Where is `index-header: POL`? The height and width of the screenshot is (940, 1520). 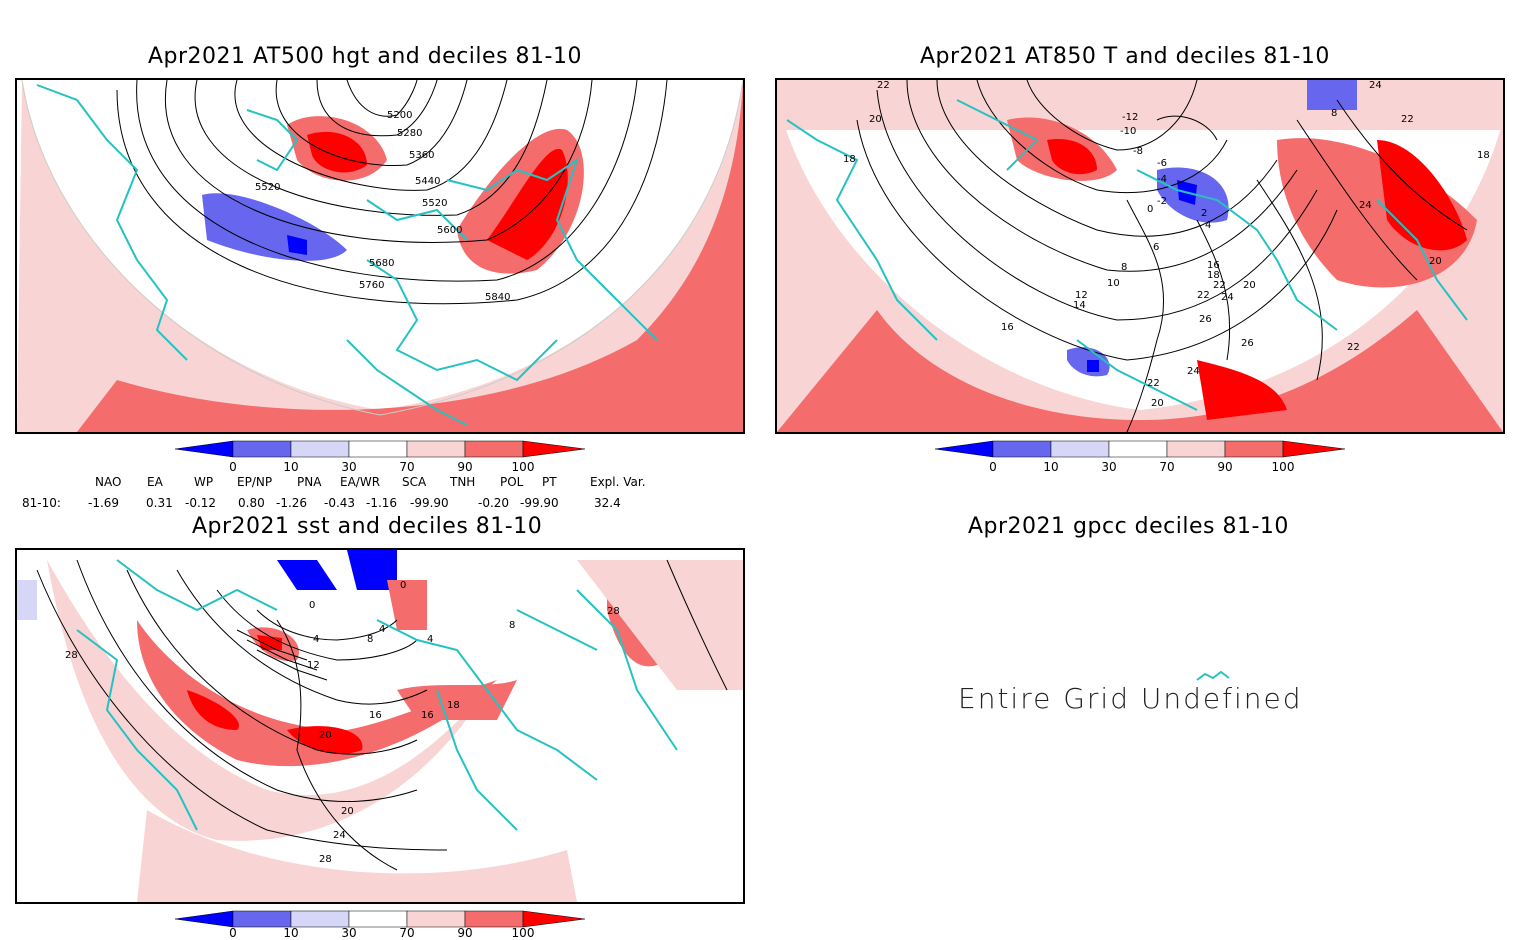
index-header: POL is located at coordinates (512, 482).